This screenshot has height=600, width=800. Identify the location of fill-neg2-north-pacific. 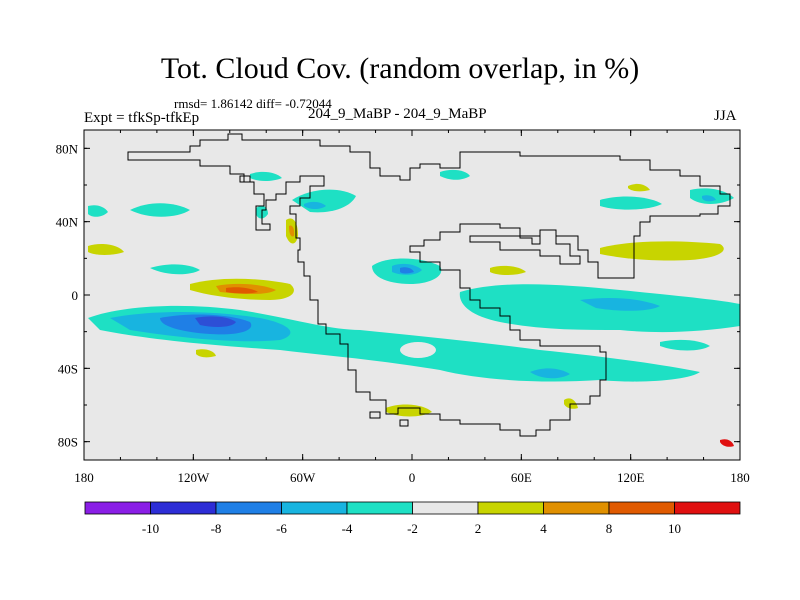
(160, 210).